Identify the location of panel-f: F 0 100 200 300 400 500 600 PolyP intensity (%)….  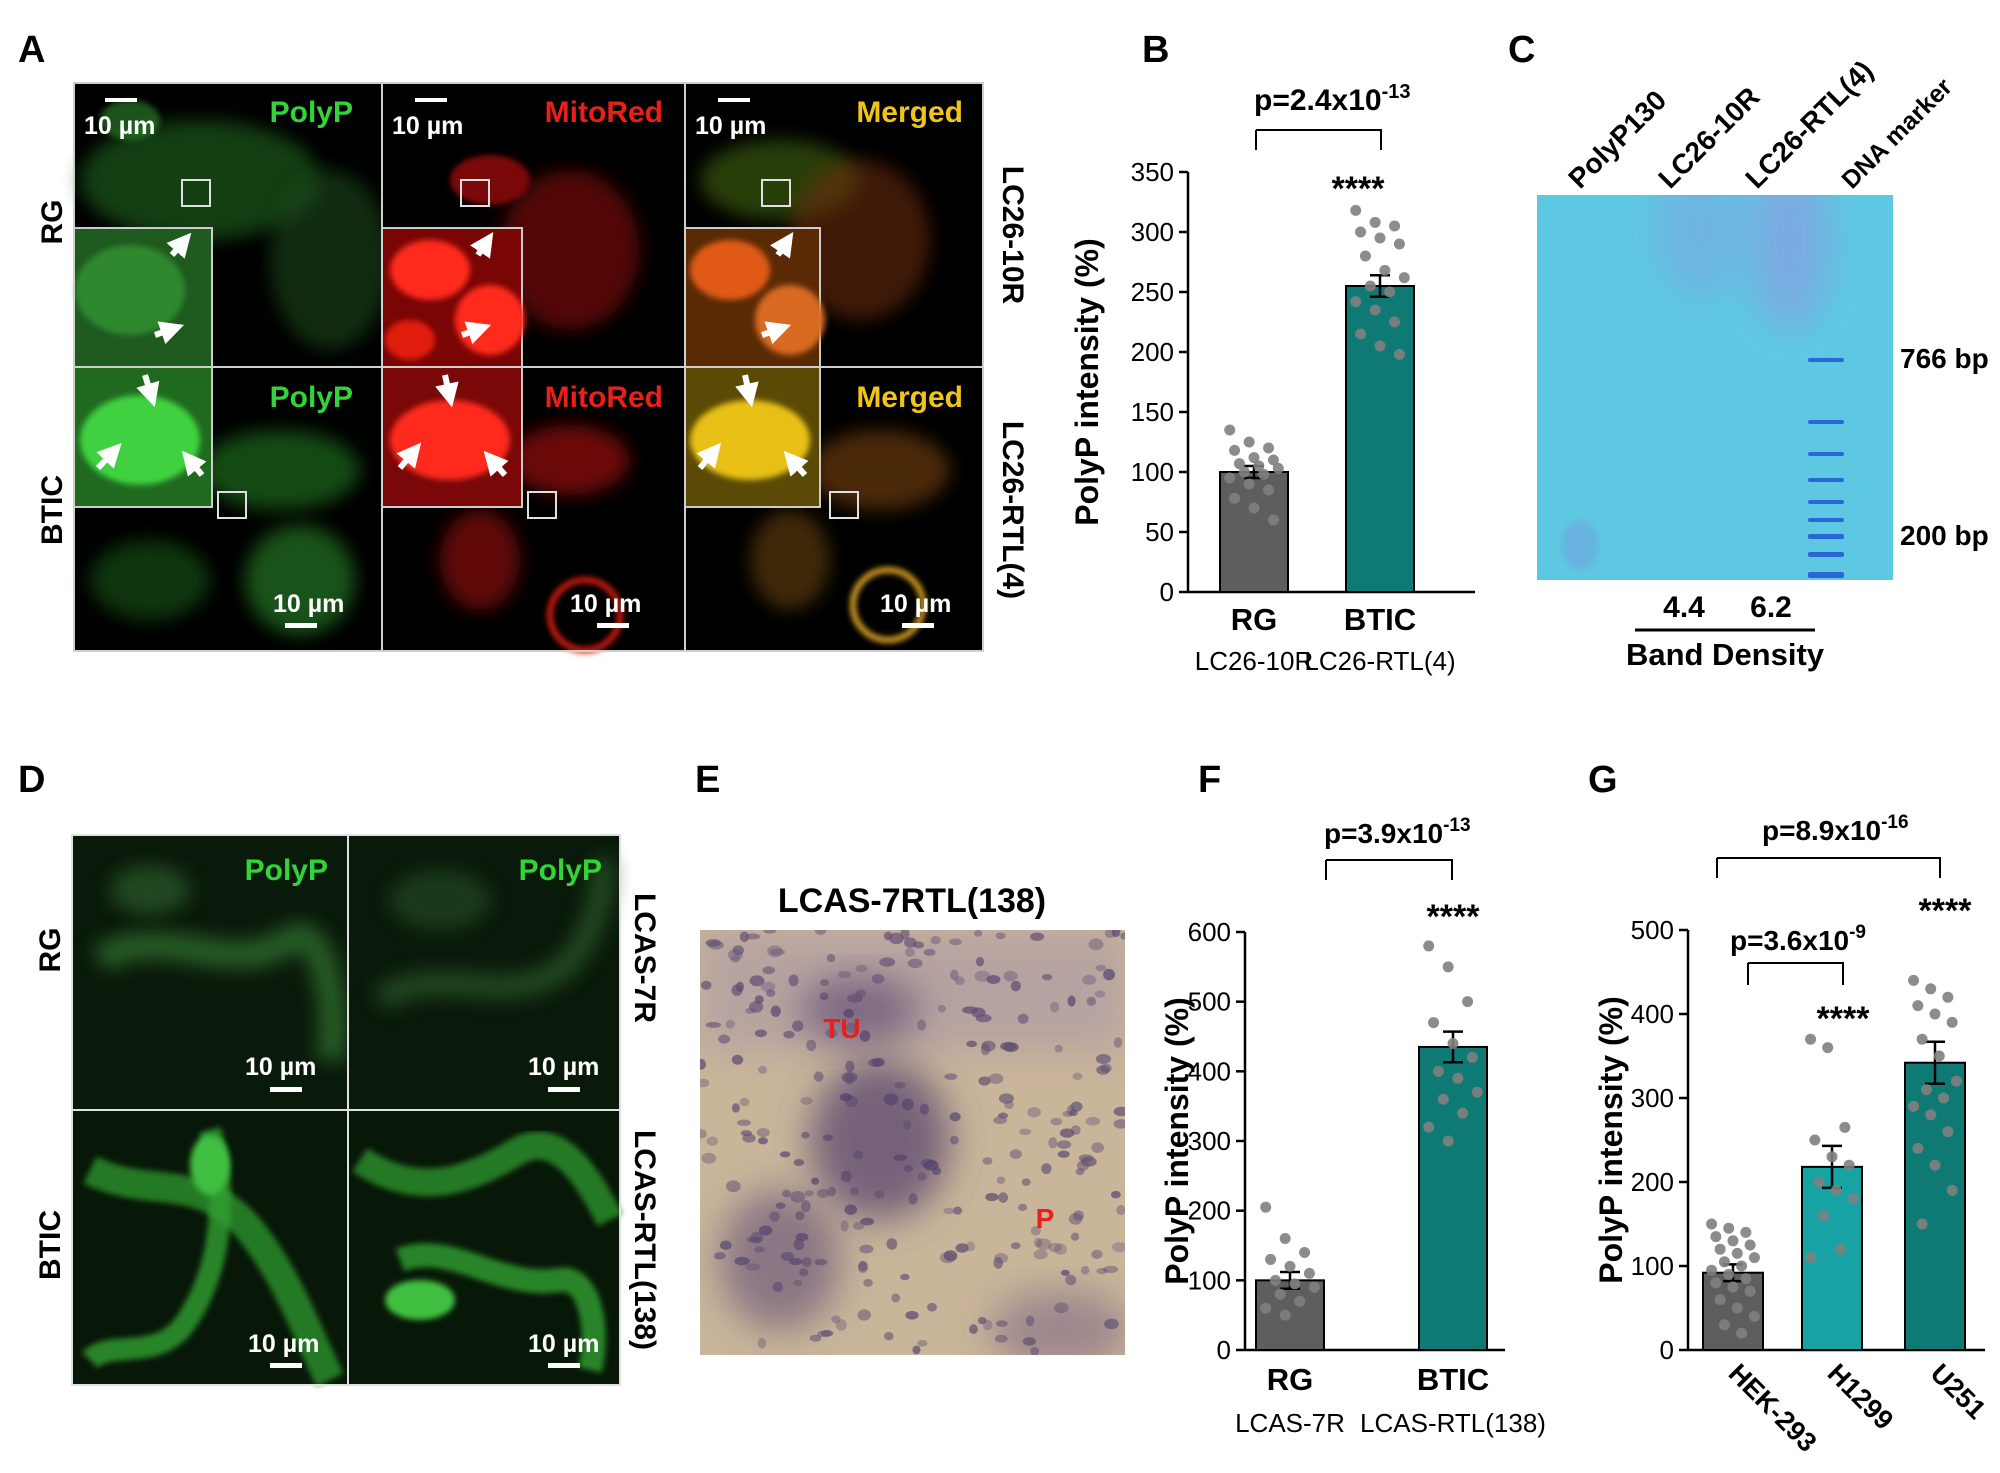
(1352, 1098).